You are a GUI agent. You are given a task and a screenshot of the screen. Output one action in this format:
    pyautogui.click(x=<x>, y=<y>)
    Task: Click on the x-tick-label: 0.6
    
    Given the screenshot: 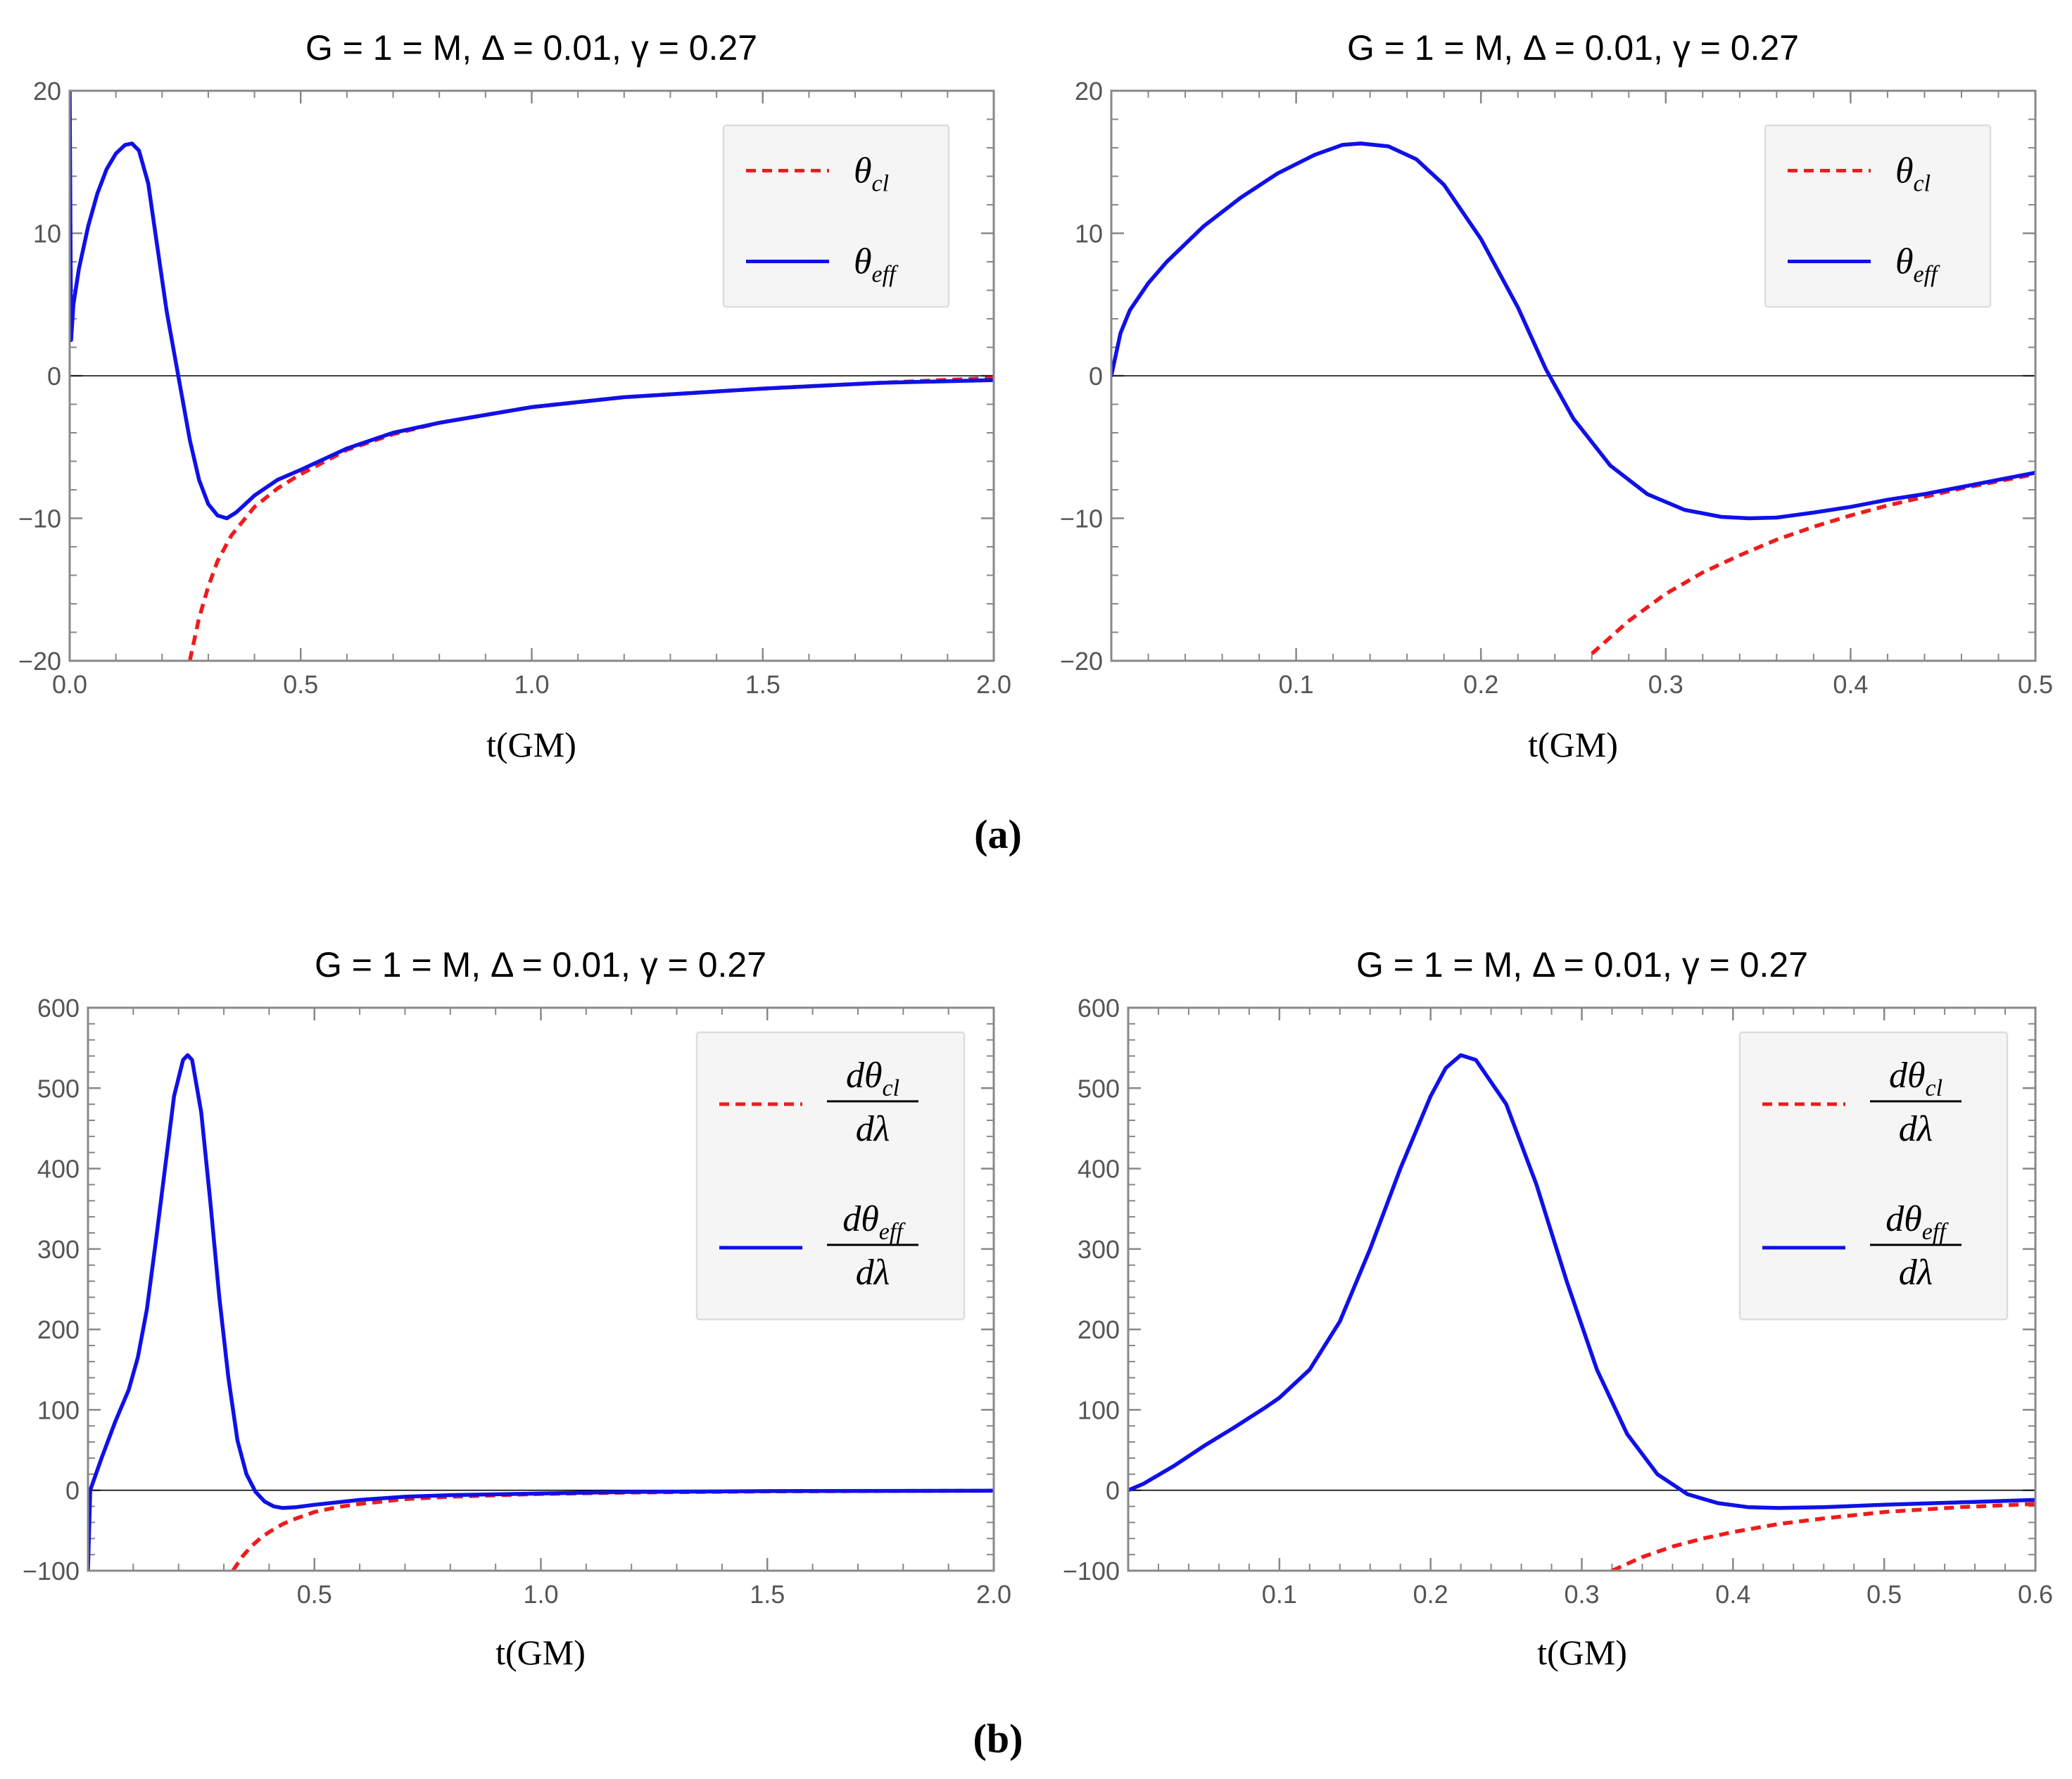 What is the action you would take?
    pyautogui.click(x=2035, y=1594)
    